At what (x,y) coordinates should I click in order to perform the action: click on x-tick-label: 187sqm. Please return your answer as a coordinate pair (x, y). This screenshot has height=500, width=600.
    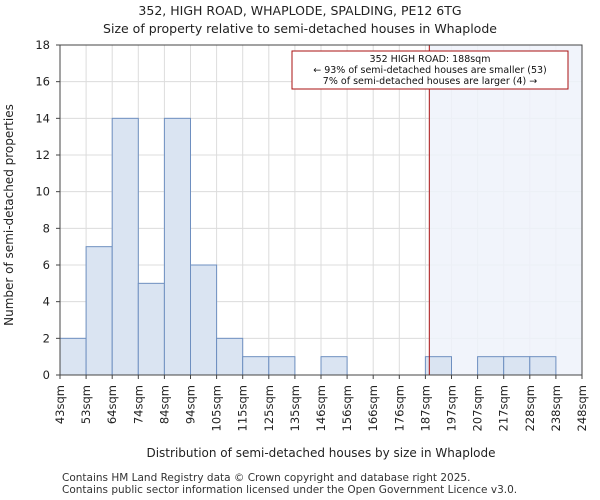
    Looking at the image, I should click on (425, 408).